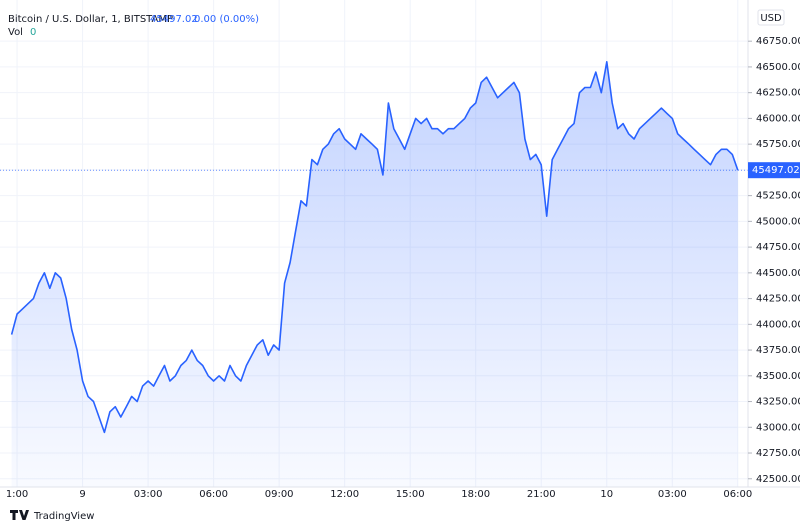 The image size is (800, 527). I want to click on volume-value: 0, so click(33, 32).